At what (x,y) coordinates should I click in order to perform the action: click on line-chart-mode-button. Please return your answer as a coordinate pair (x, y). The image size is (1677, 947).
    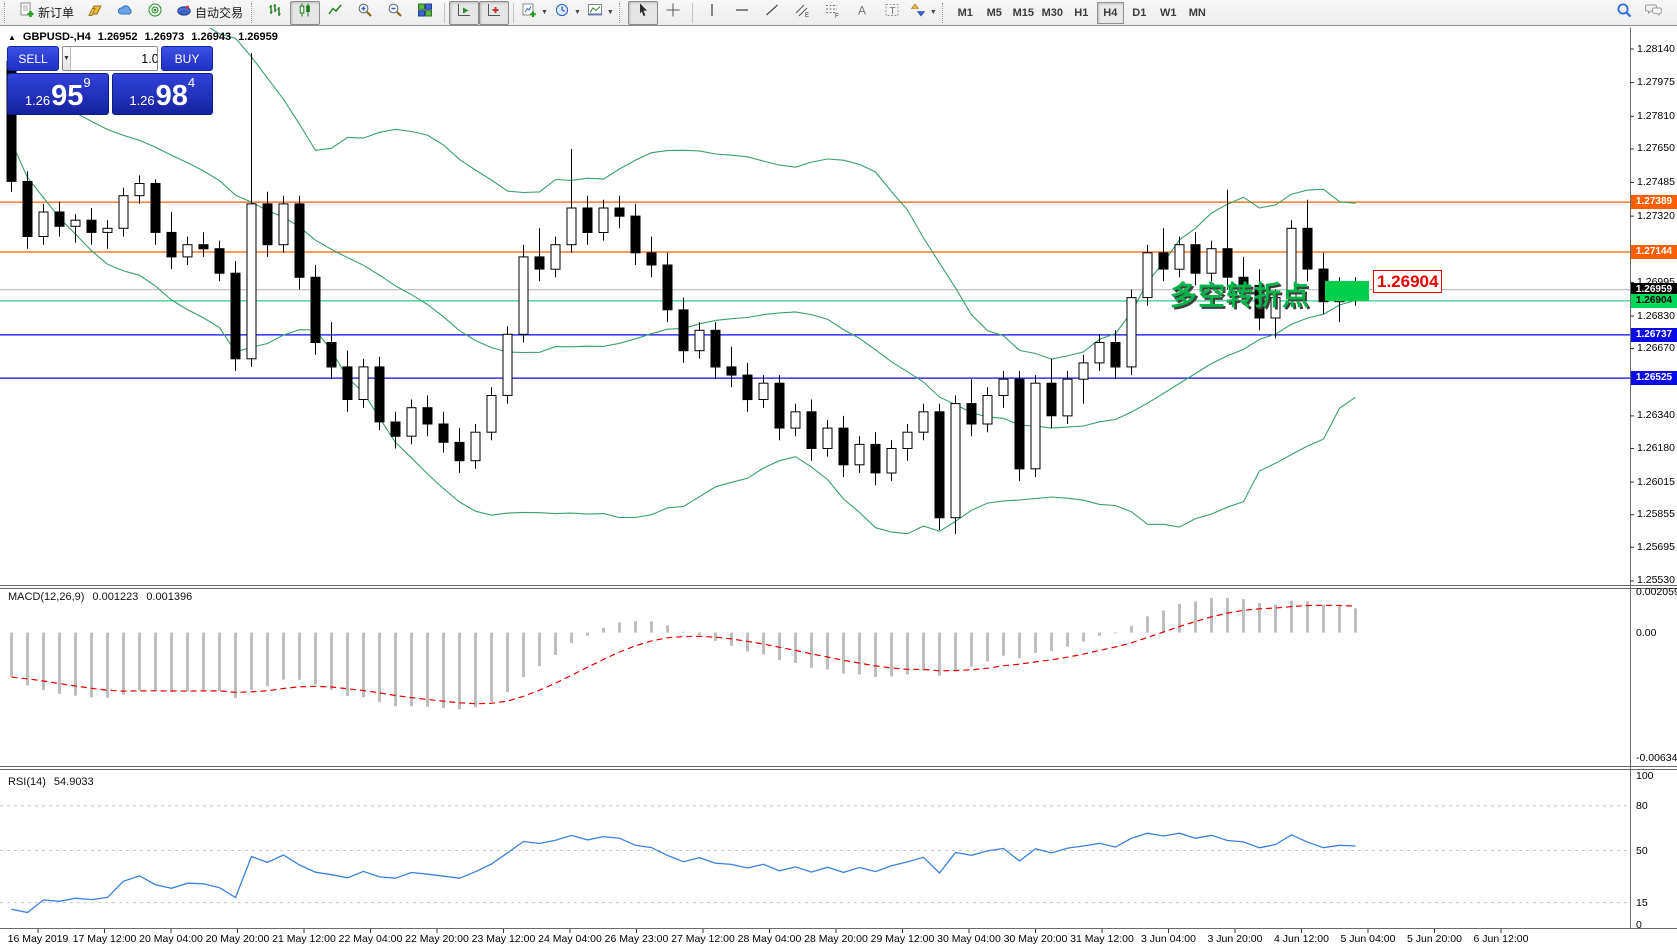
    Looking at the image, I should click on (335, 13).